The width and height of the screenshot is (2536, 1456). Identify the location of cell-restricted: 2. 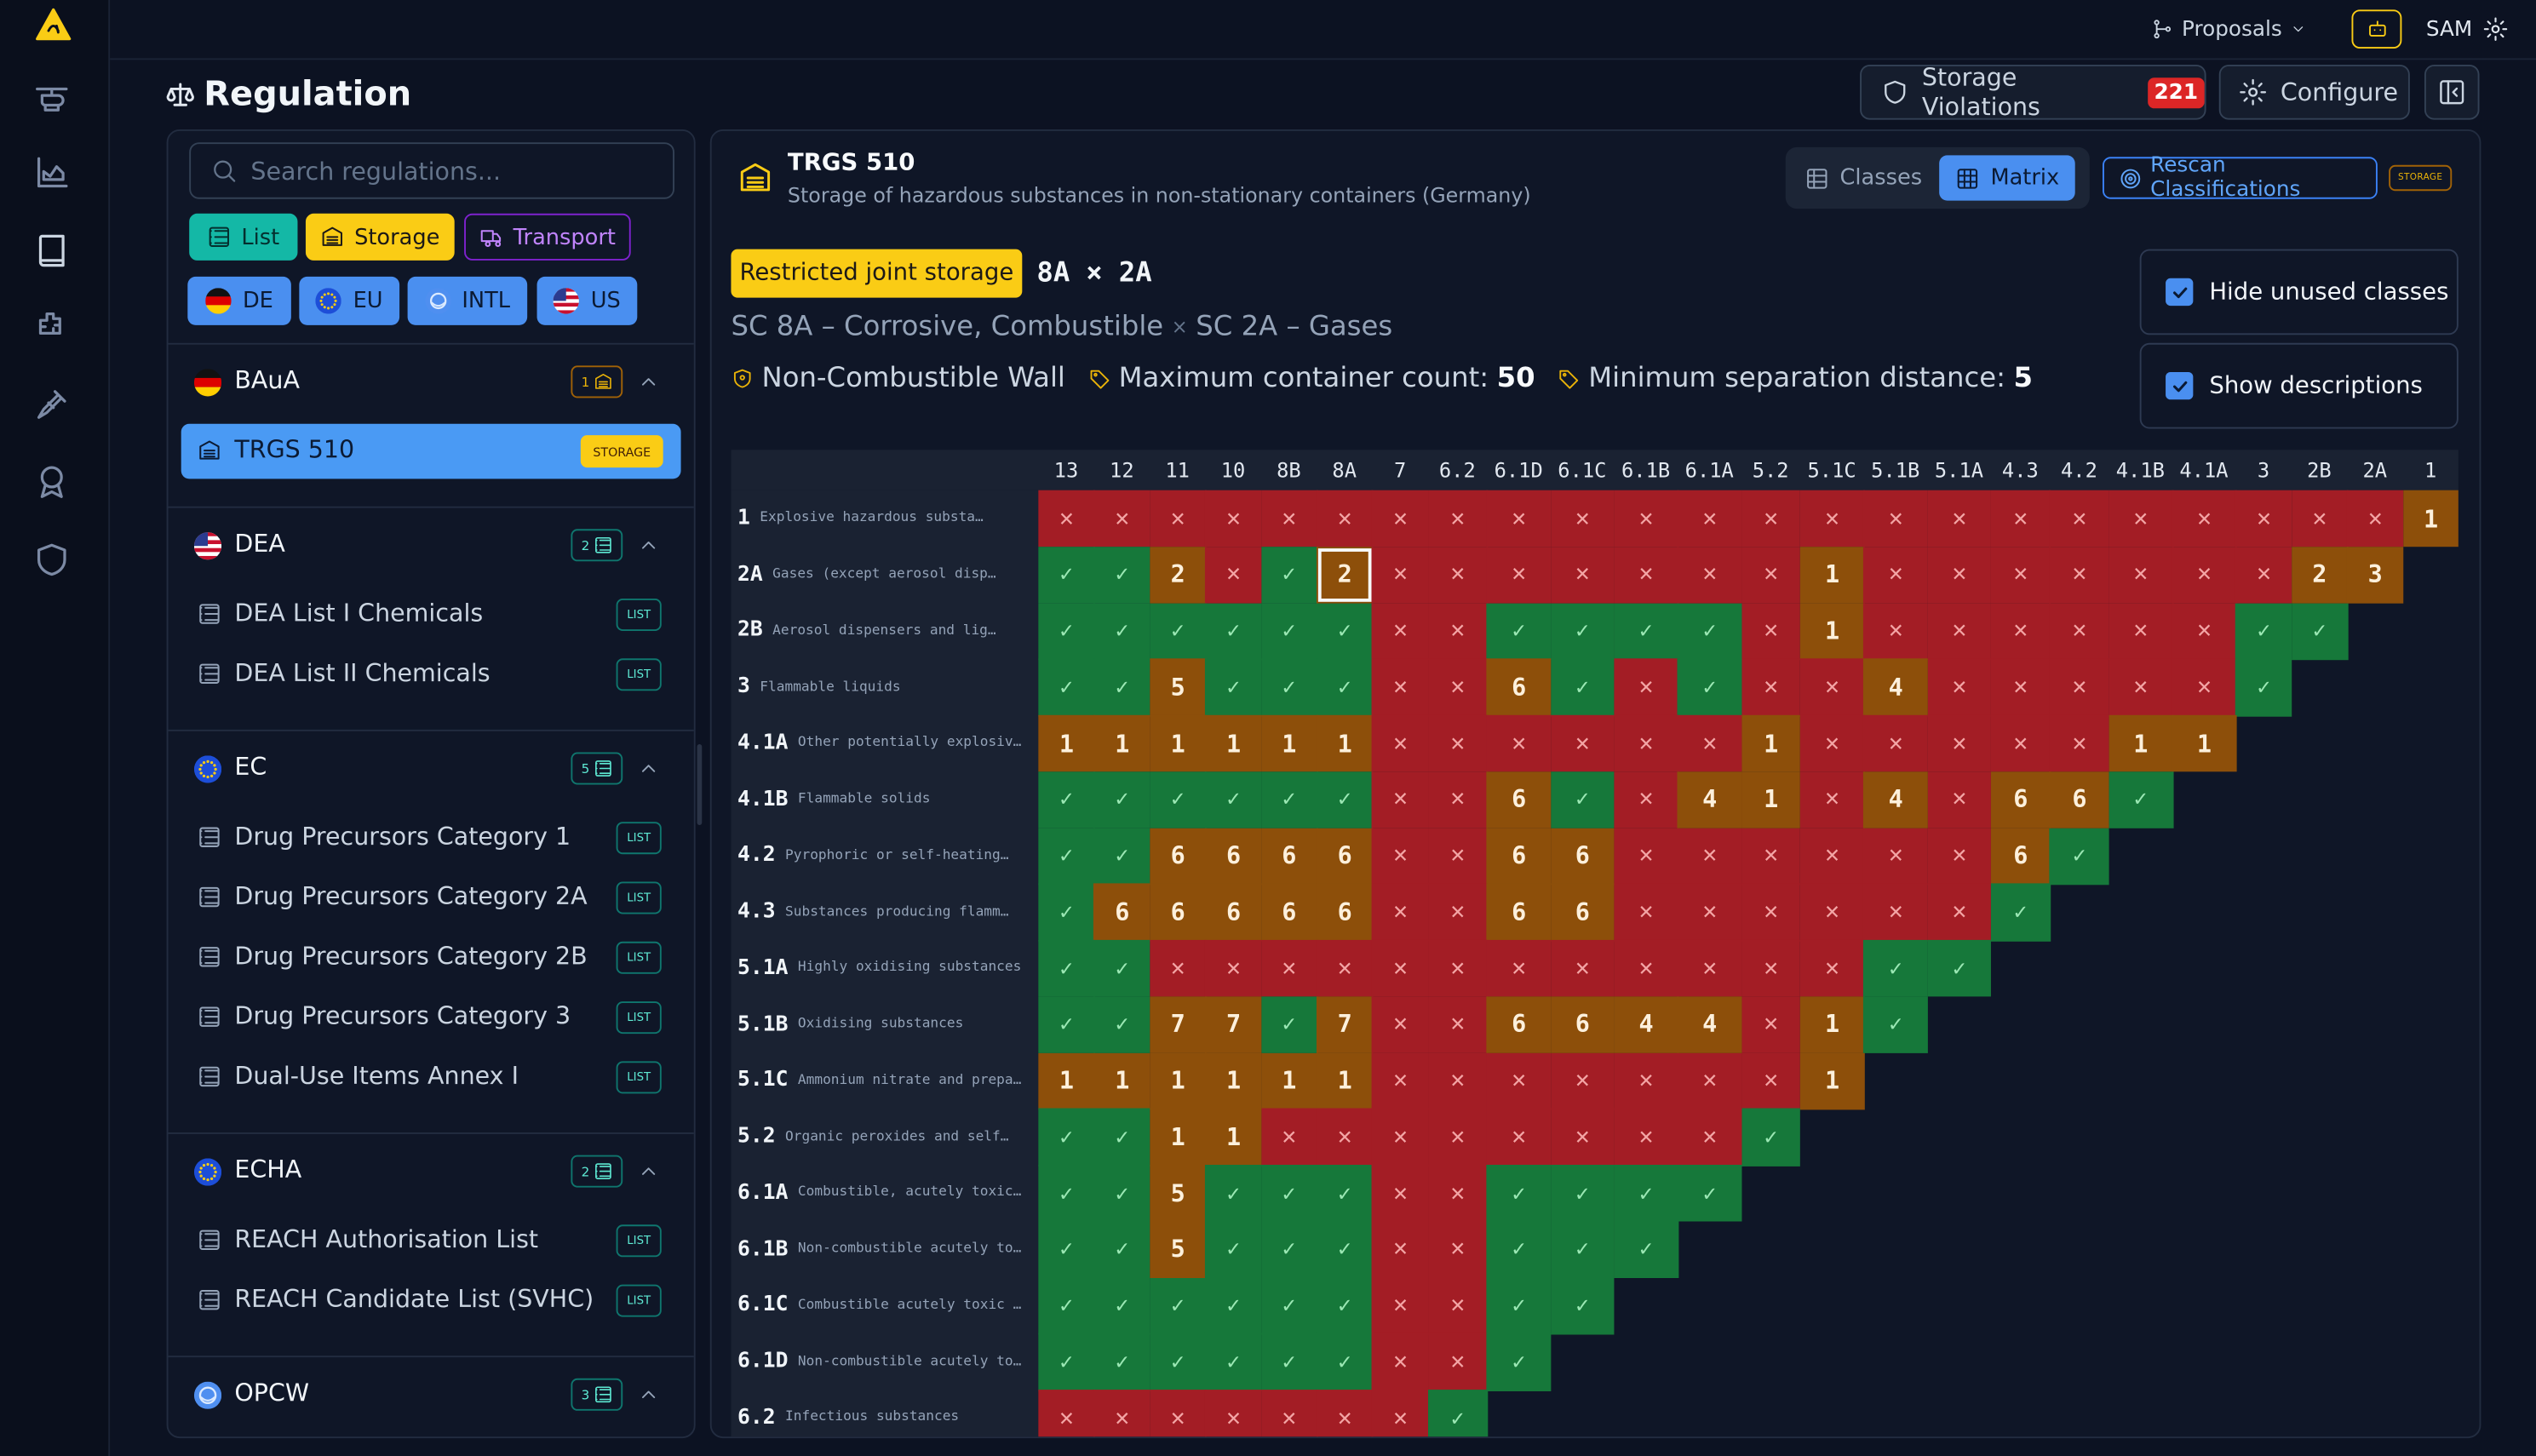
(1178, 575).